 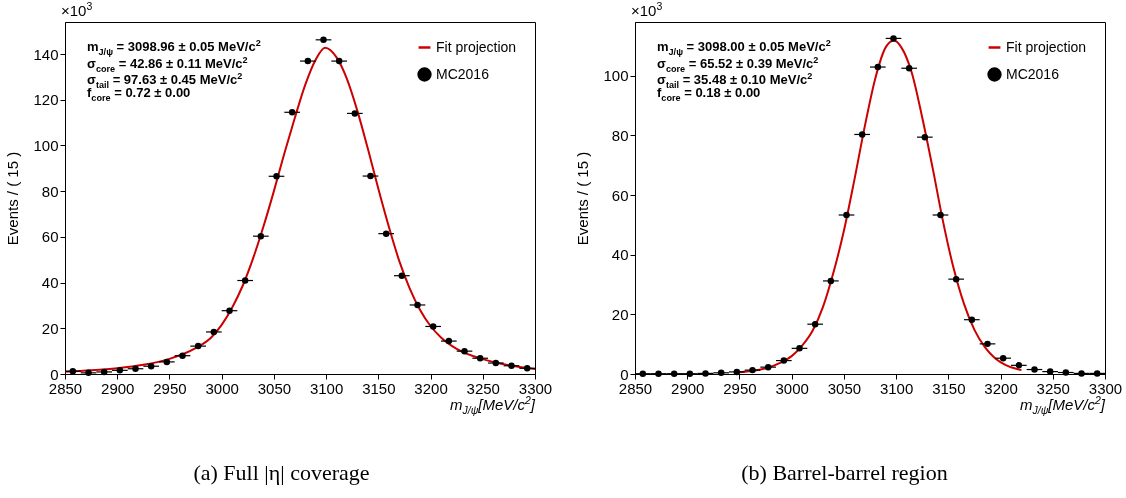 What do you see at coordinates (46, 54) in the screenshot?
I see `y-tick-label: 140` at bounding box center [46, 54].